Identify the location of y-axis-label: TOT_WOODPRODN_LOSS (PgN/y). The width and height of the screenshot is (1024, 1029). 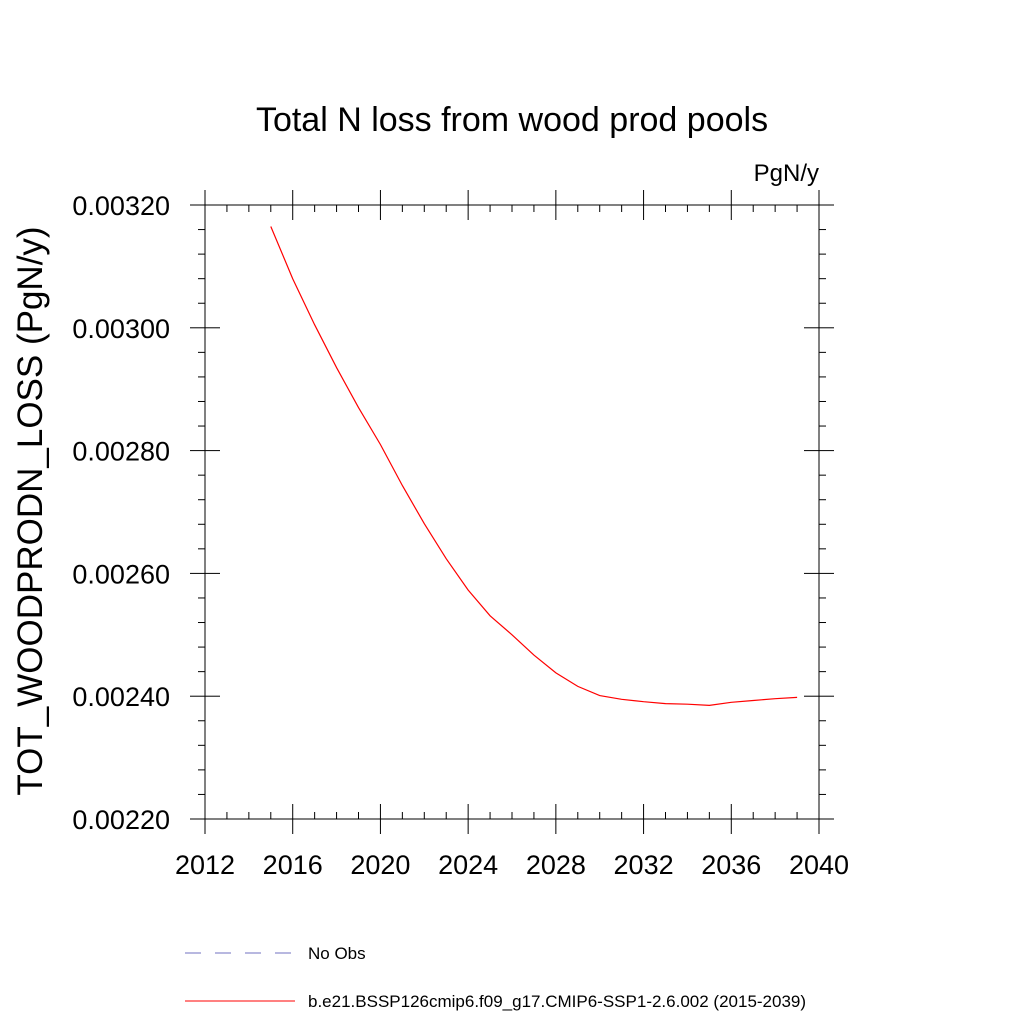
(30, 510).